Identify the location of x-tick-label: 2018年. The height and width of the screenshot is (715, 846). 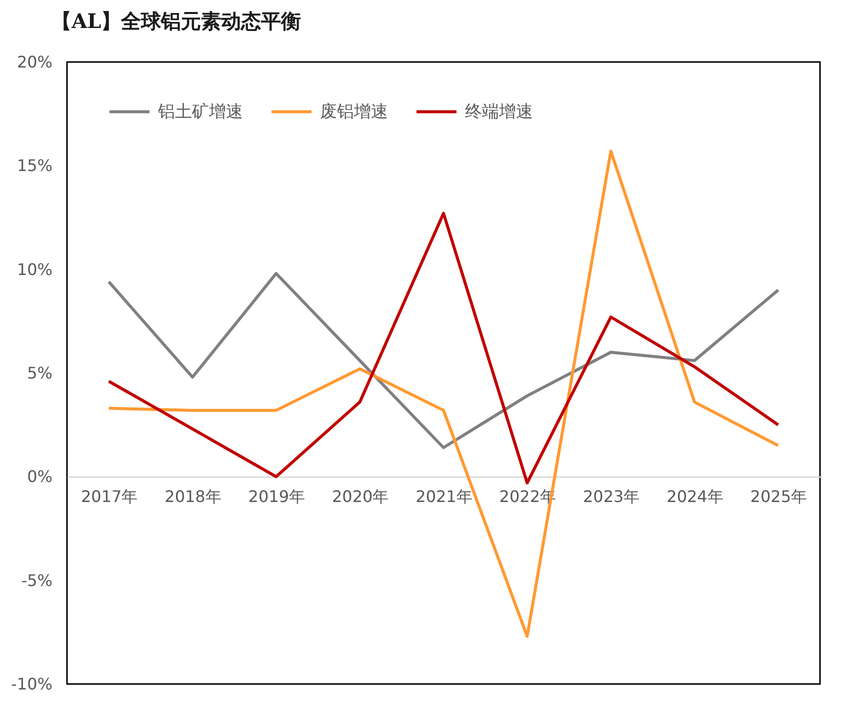
(193, 496).